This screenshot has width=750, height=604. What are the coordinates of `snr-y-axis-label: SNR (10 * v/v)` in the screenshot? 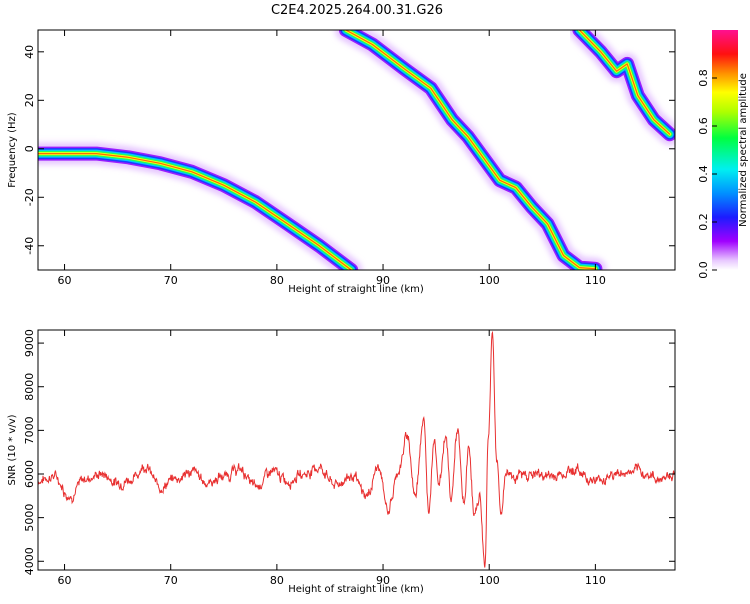 It's located at (12, 449).